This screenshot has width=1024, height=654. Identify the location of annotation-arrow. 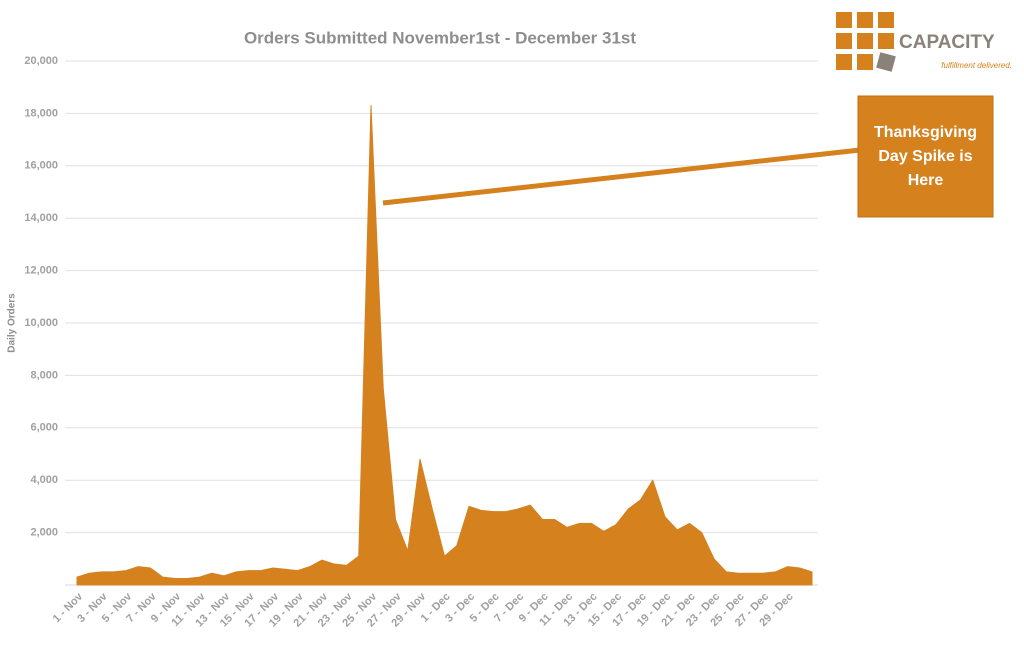
(621, 176).